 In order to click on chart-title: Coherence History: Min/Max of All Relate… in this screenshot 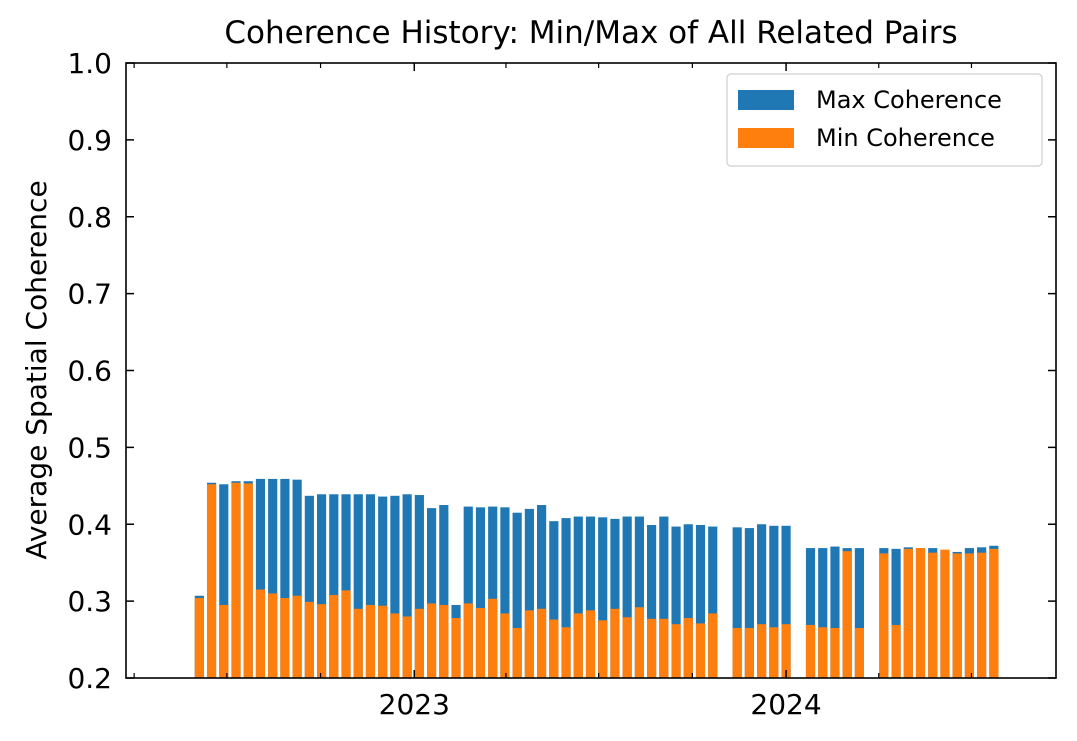, I will do `click(590, 33)`.